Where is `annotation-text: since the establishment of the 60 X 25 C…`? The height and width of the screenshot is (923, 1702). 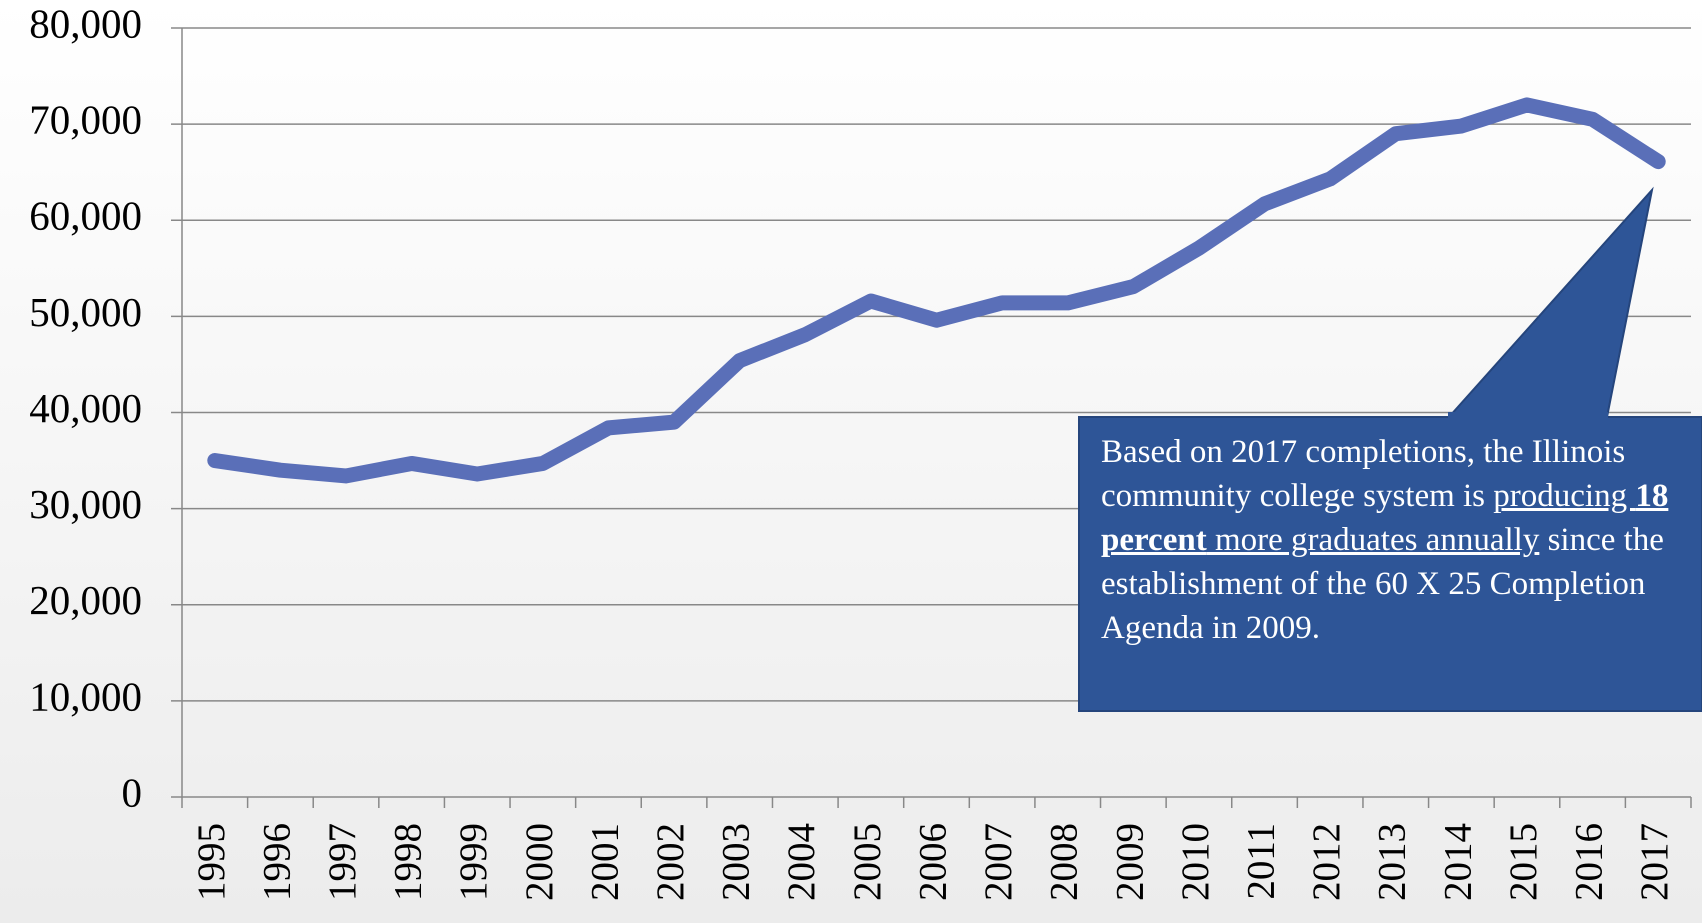 annotation-text: since the establishment of the 60 X 25 C… is located at coordinates (1382, 584).